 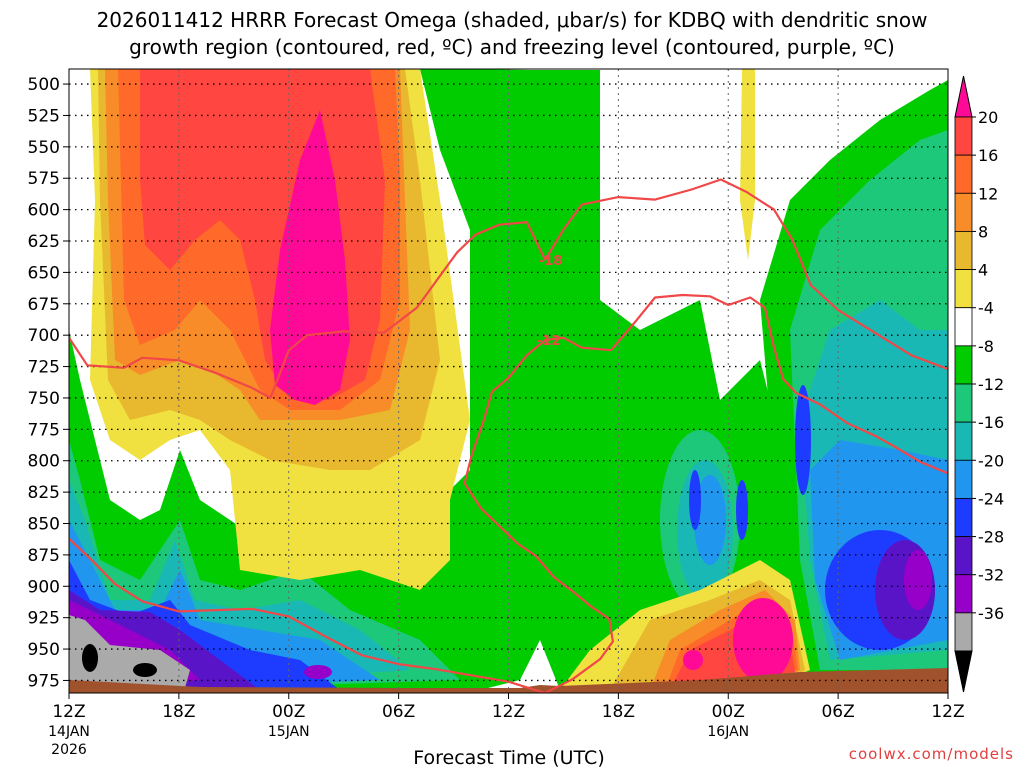 I want to click on colorbar-tick-label: 20, so click(x=988, y=117).